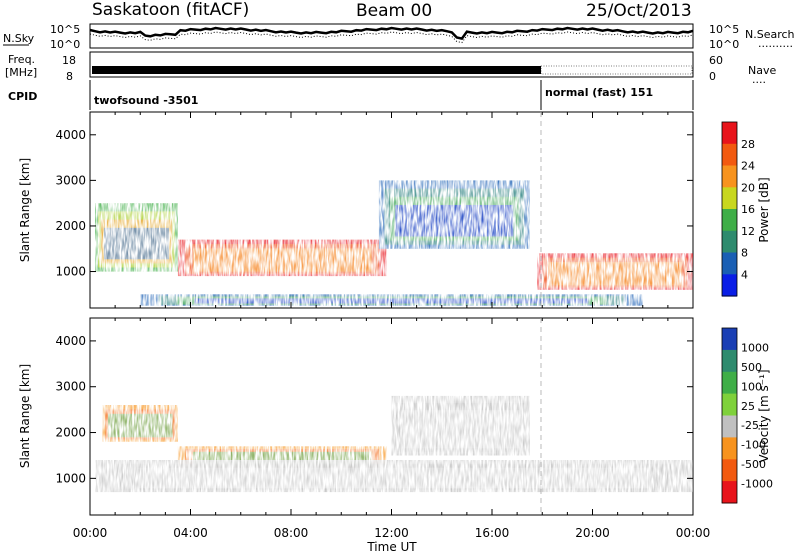 The width and height of the screenshot is (800, 554). Describe the element at coordinates (70, 387) in the screenshot. I see `velocity-ytick-label-2: 3000` at that location.